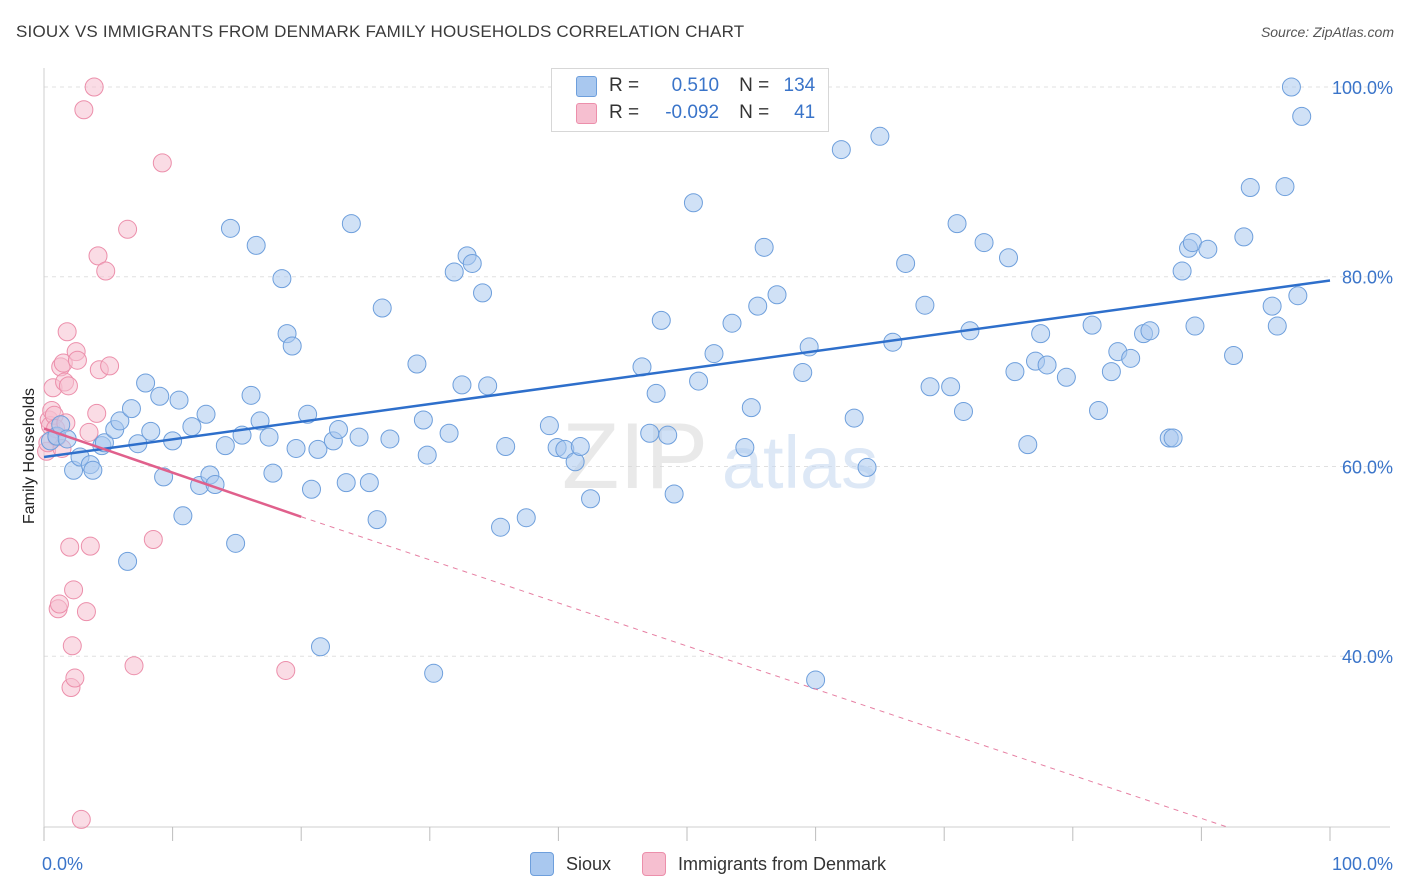 The width and height of the screenshot is (1406, 892). I want to click on y-tick-label: 60.0%, so click(1367, 467).